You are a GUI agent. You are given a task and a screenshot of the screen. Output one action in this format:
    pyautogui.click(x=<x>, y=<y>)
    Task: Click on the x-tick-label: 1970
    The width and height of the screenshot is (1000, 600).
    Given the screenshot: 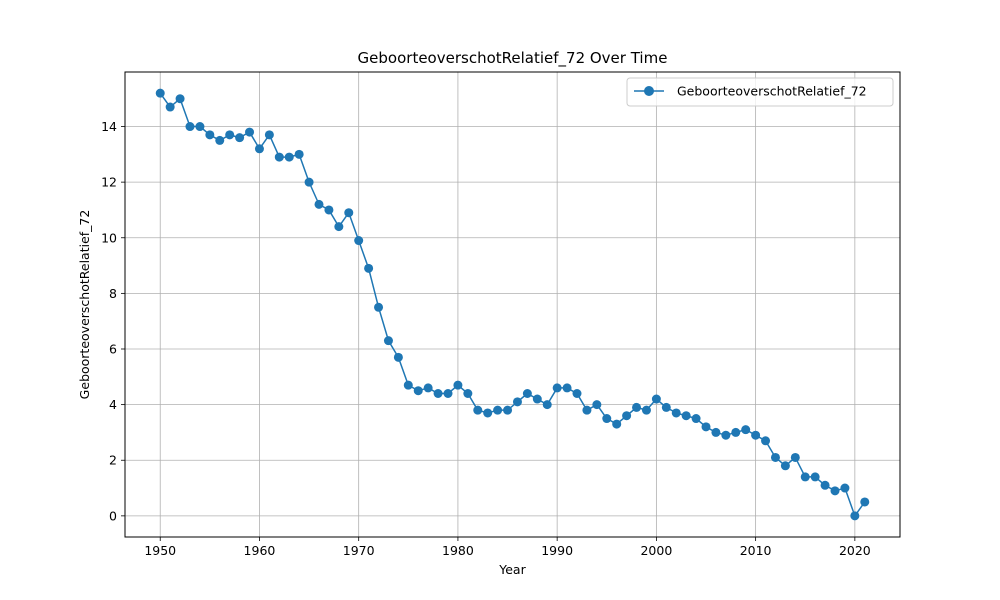 What is the action you would take?
    pyautogui.click(x=359, y=550)
    